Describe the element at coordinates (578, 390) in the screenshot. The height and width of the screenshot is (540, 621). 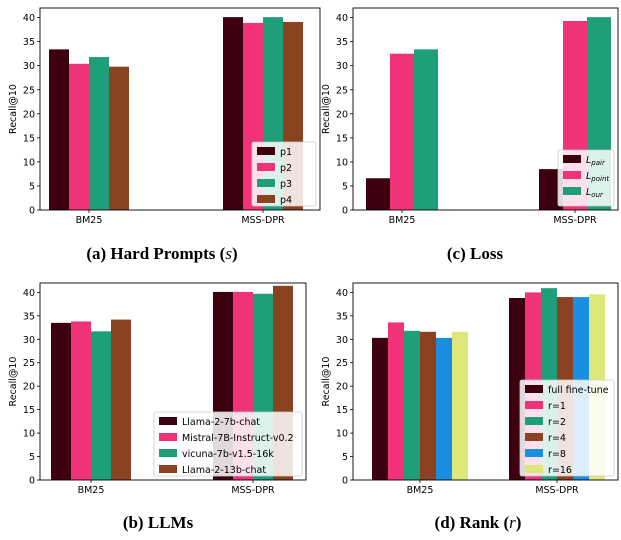
I see `legend-label: full fine-tune` at that location.